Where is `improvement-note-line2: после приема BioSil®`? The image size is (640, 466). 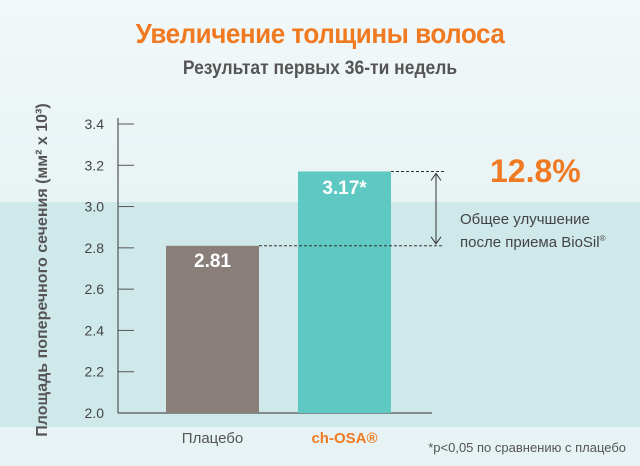 improvement-note-line2: после приема BioSil® is located at coordinates (533, 240).